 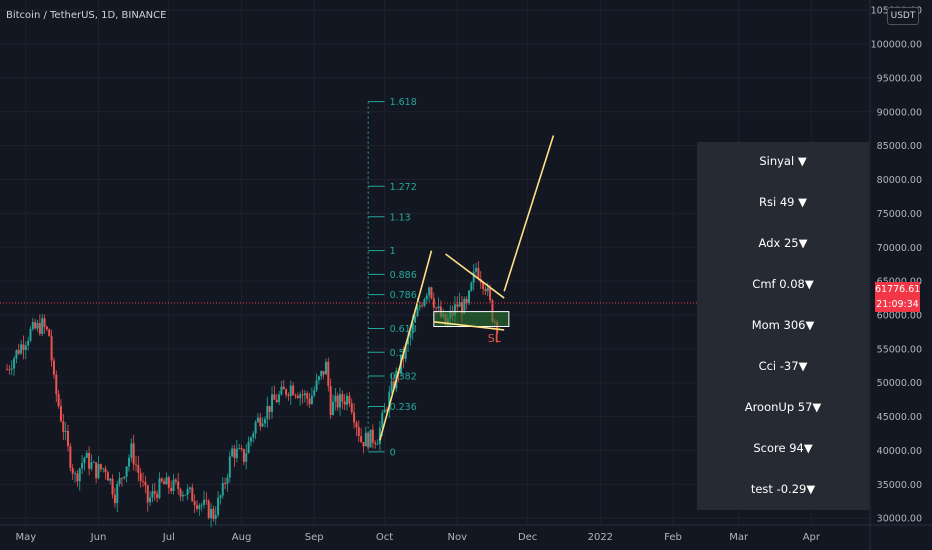 What do you see at coordinates (899, 248) in the screenshot?
I see `price-tick-label: 70000.00` at bounding box center [899, 248].